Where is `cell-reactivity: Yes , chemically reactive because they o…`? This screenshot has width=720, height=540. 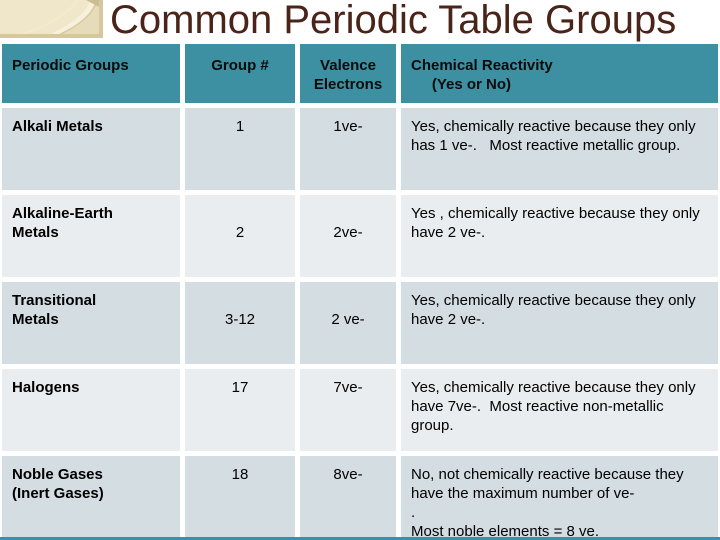
cell-reactivity: Yes , chemically reactive because they o… is located at coordinates (559, 236).